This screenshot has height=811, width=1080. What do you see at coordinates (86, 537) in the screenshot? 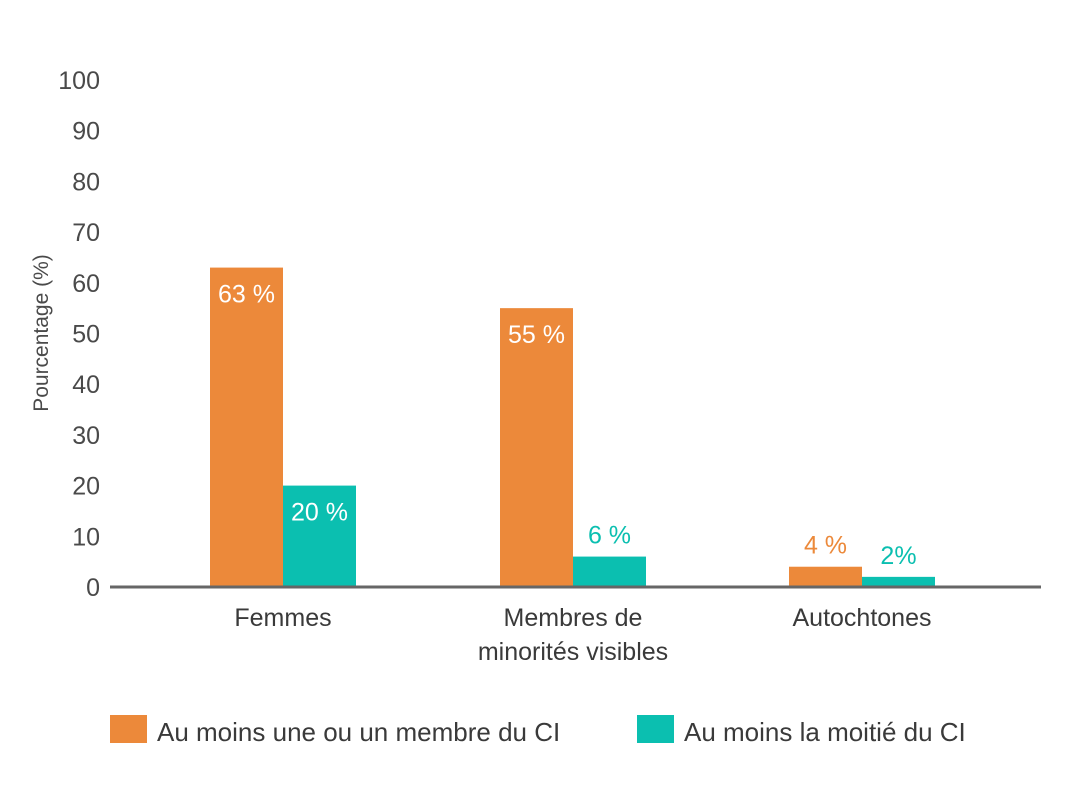
I see `y-tick-label: 10` at bounding box center [86, 537].